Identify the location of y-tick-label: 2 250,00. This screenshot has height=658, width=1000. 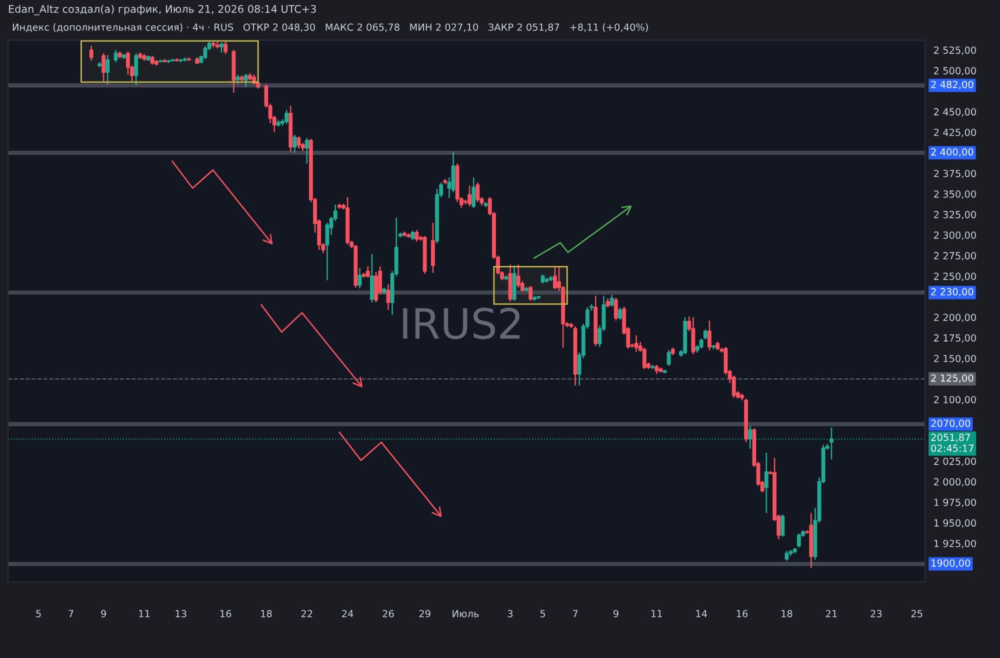
(955, 276).